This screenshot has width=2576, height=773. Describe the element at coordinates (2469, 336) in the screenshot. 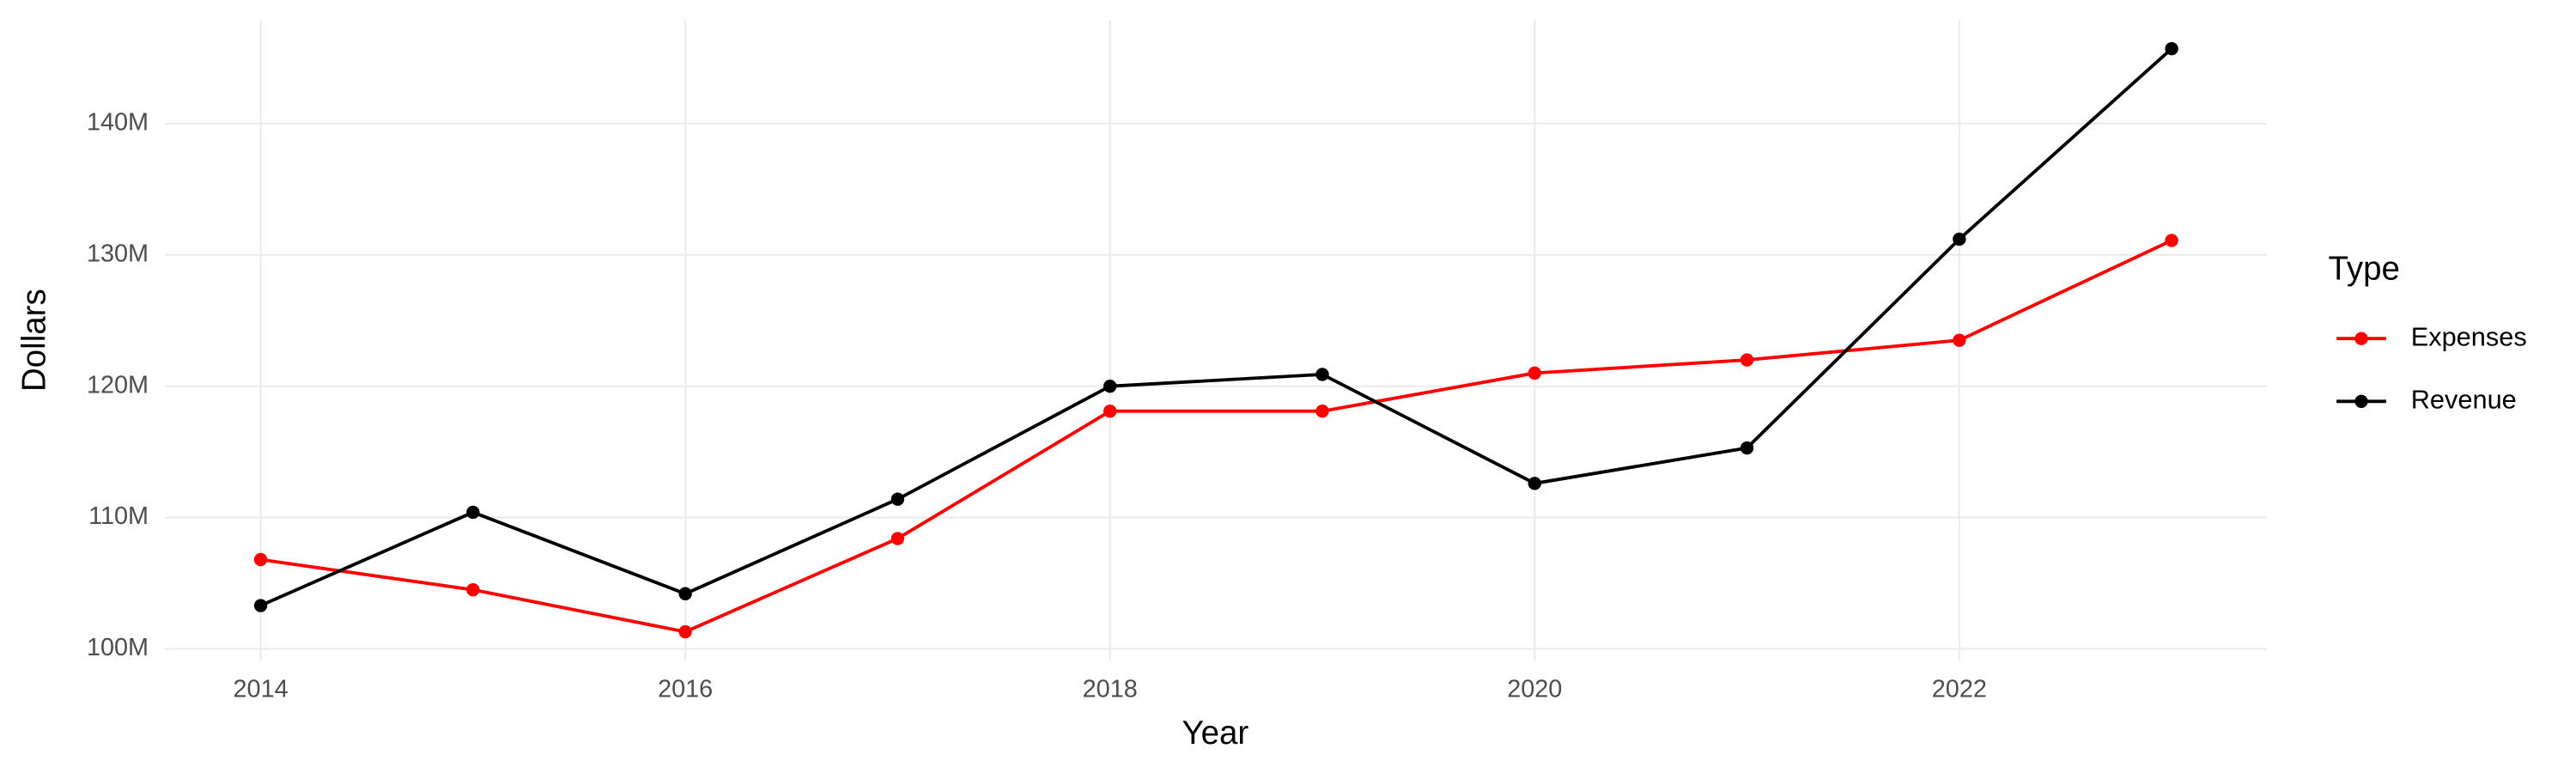

I see `legend-label: Expenses` at that location.